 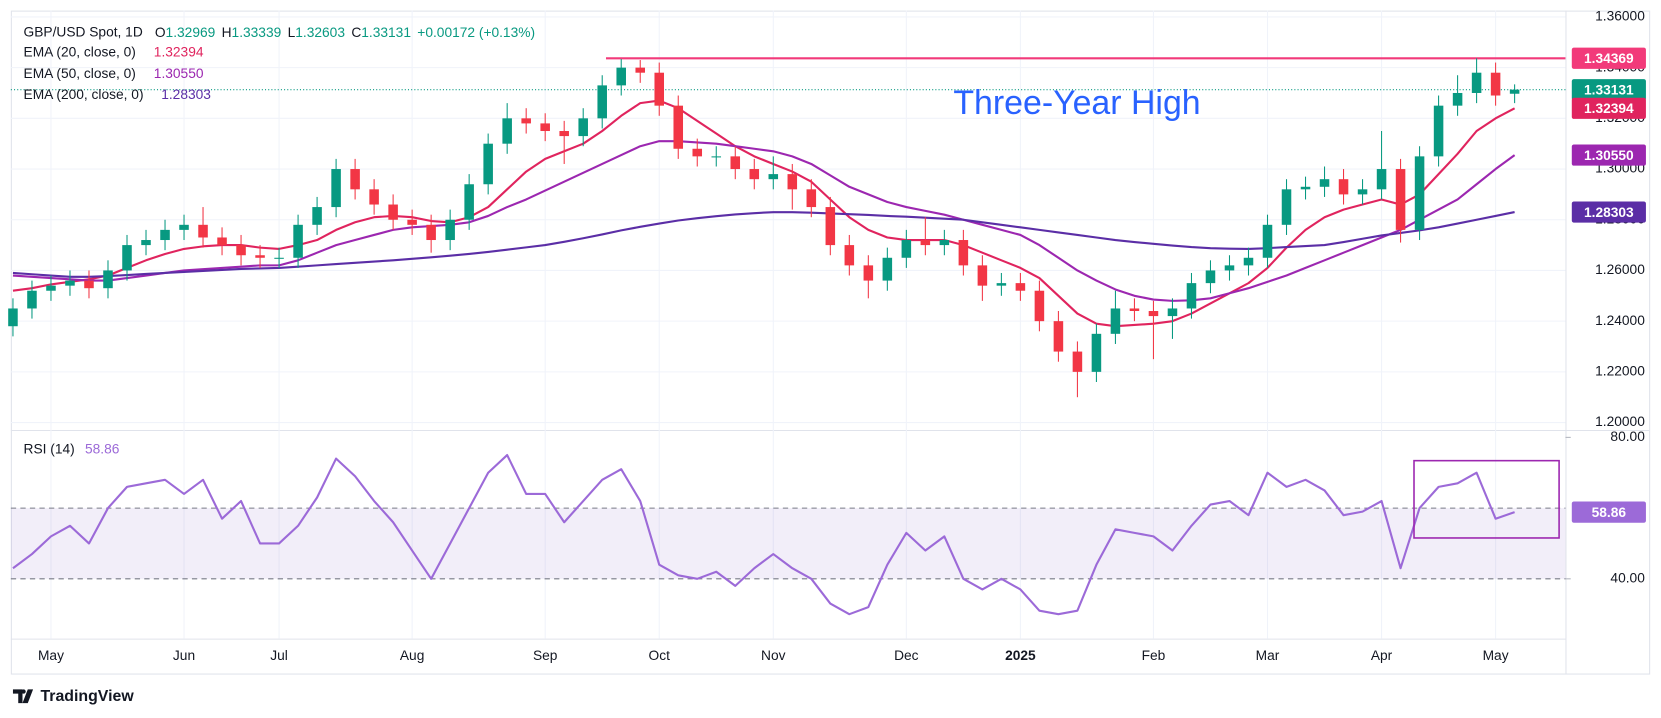 I want to click on legend-value: 1.28303, so click(x=186, y=94).